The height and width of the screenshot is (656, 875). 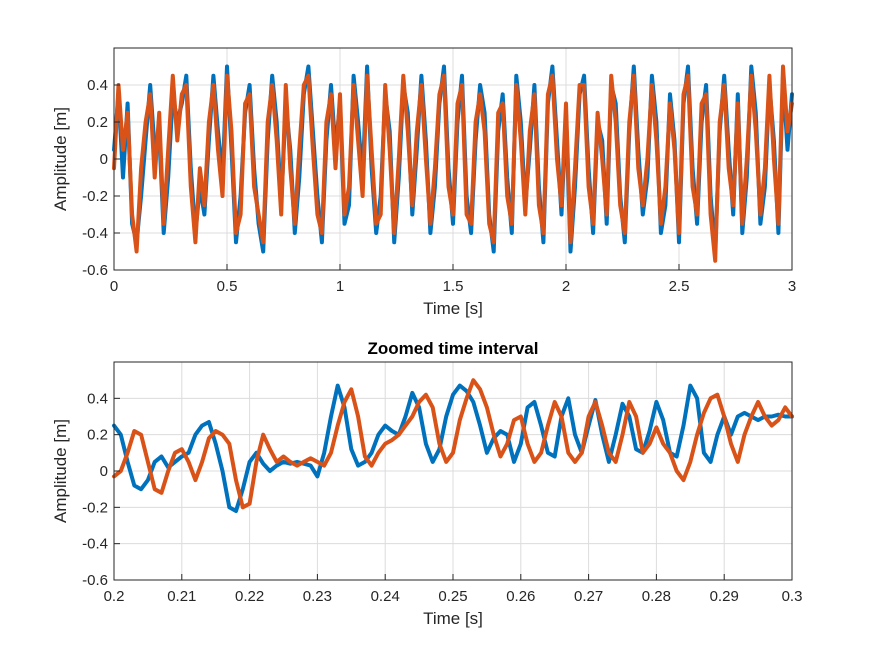 I want to click on top-chart-xlabel: Time [s], so click(x=453, y=308).